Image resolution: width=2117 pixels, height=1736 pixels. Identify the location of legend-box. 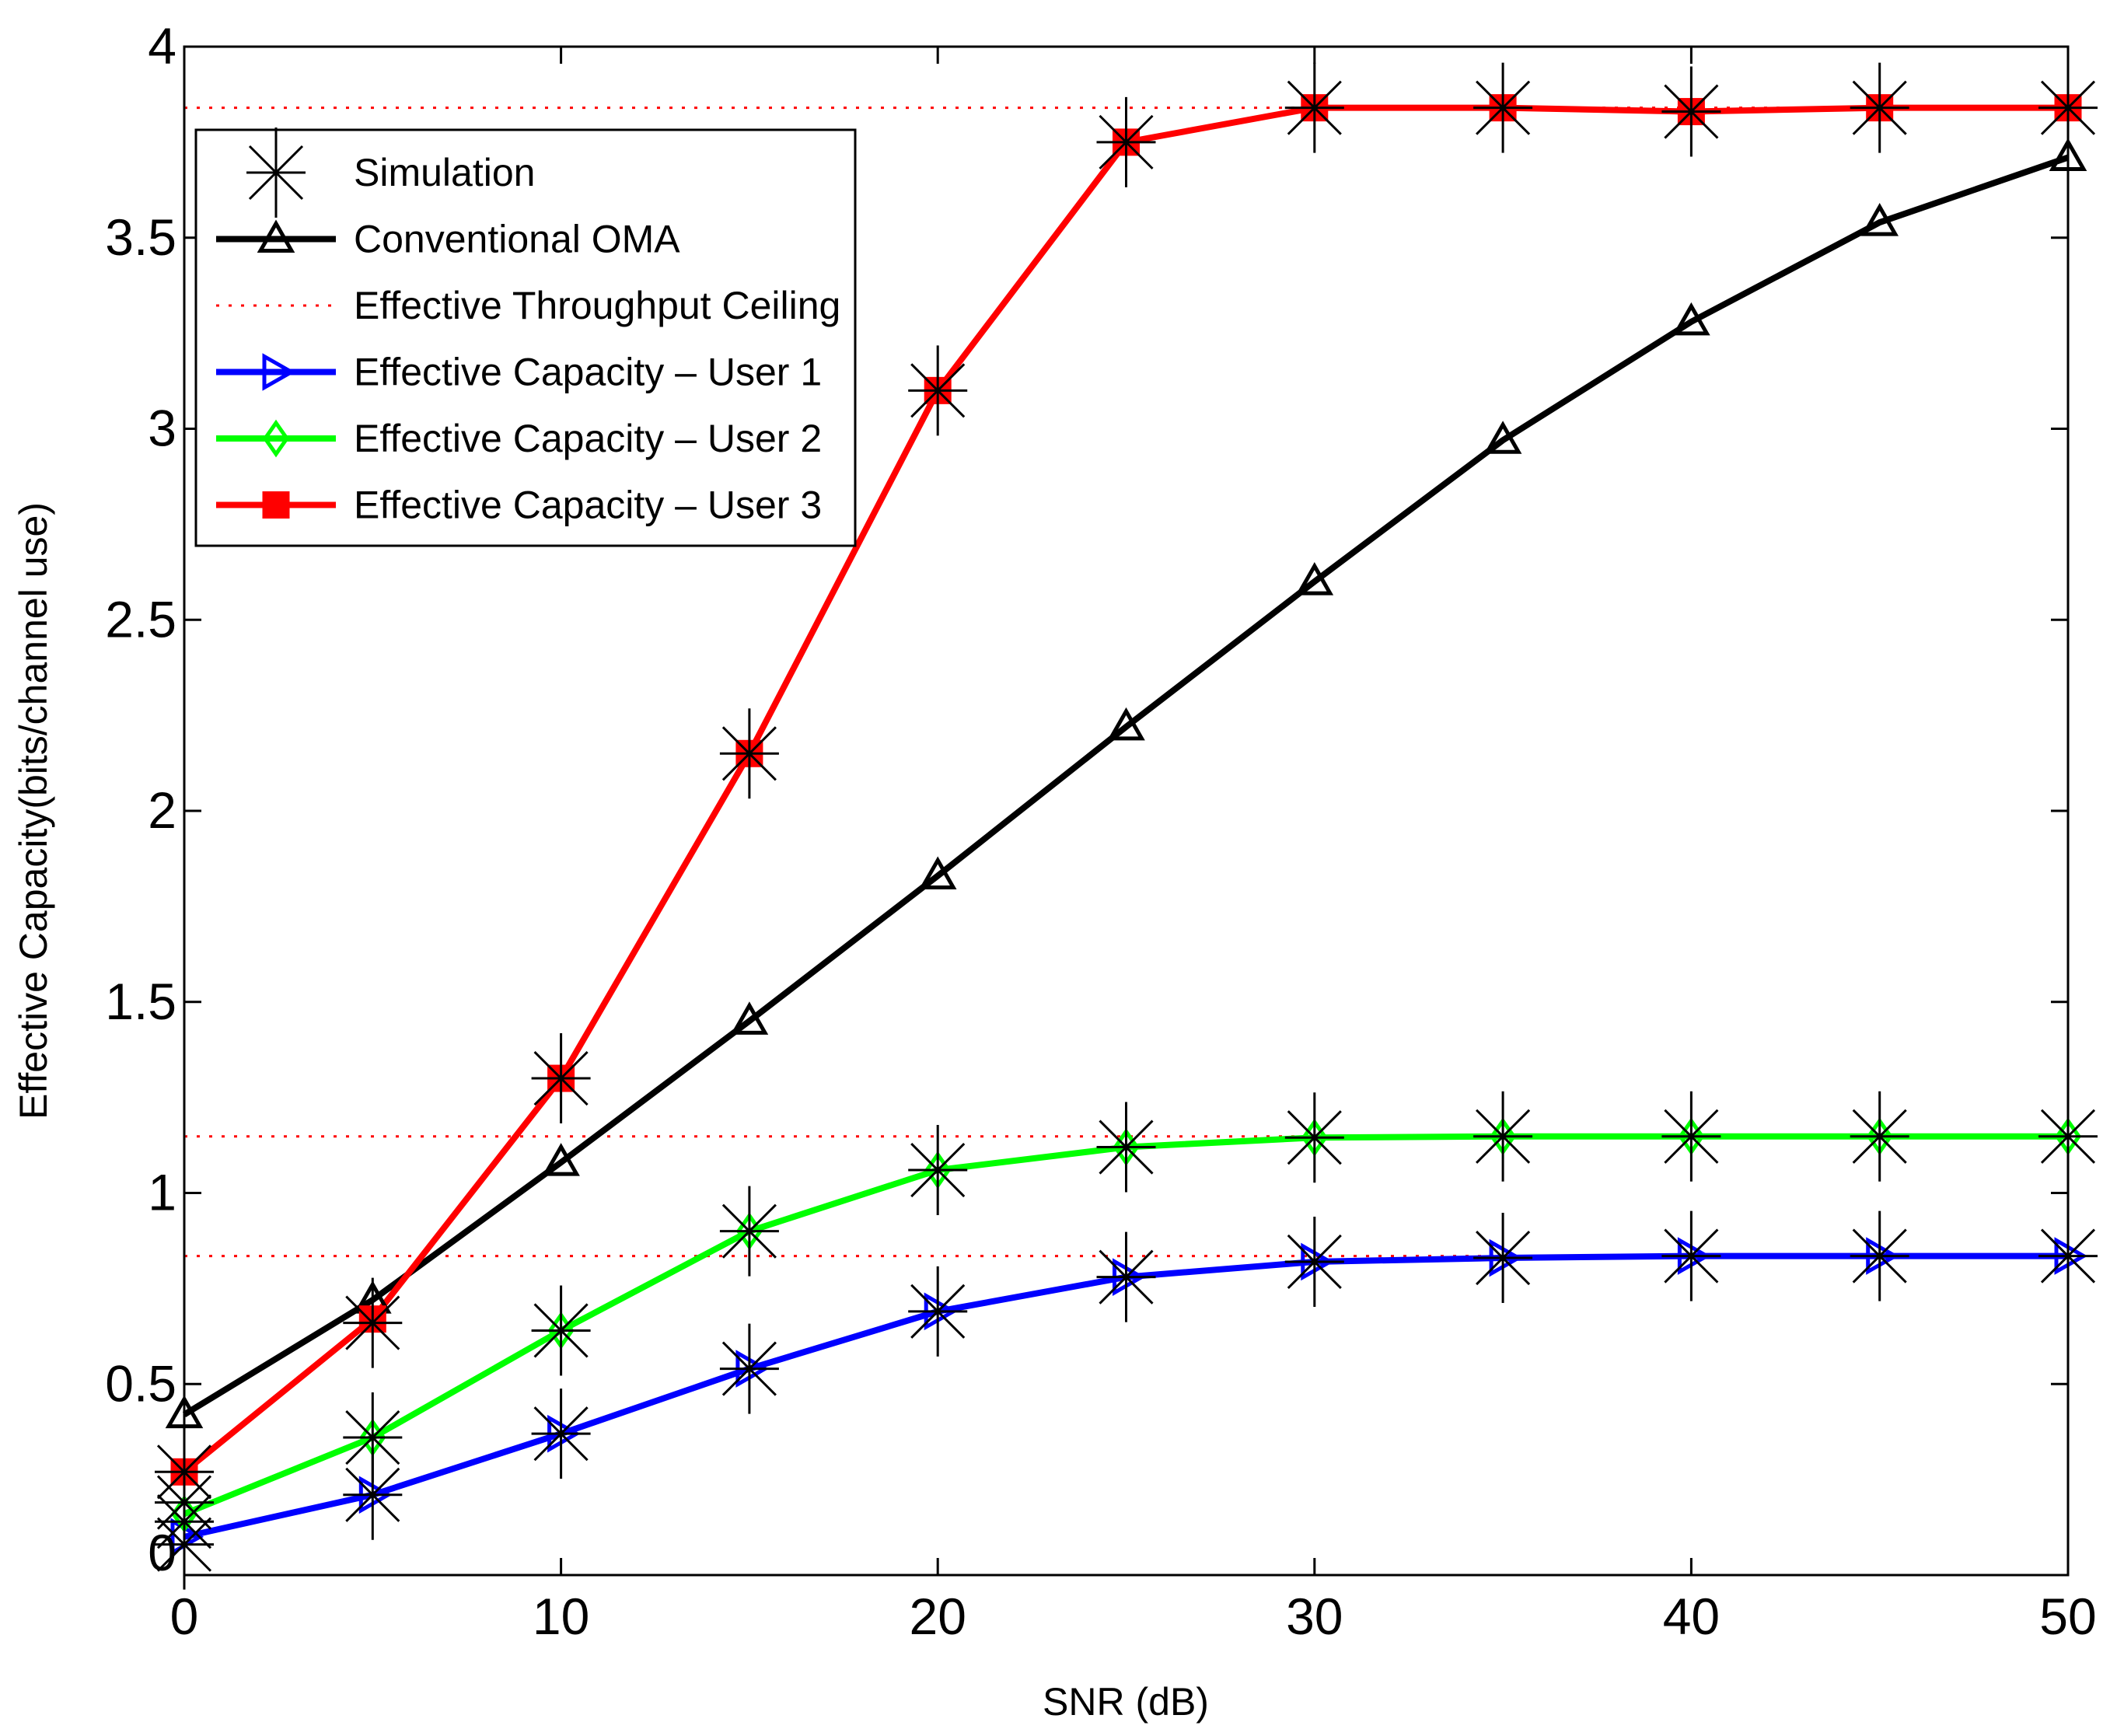
(526, 337).